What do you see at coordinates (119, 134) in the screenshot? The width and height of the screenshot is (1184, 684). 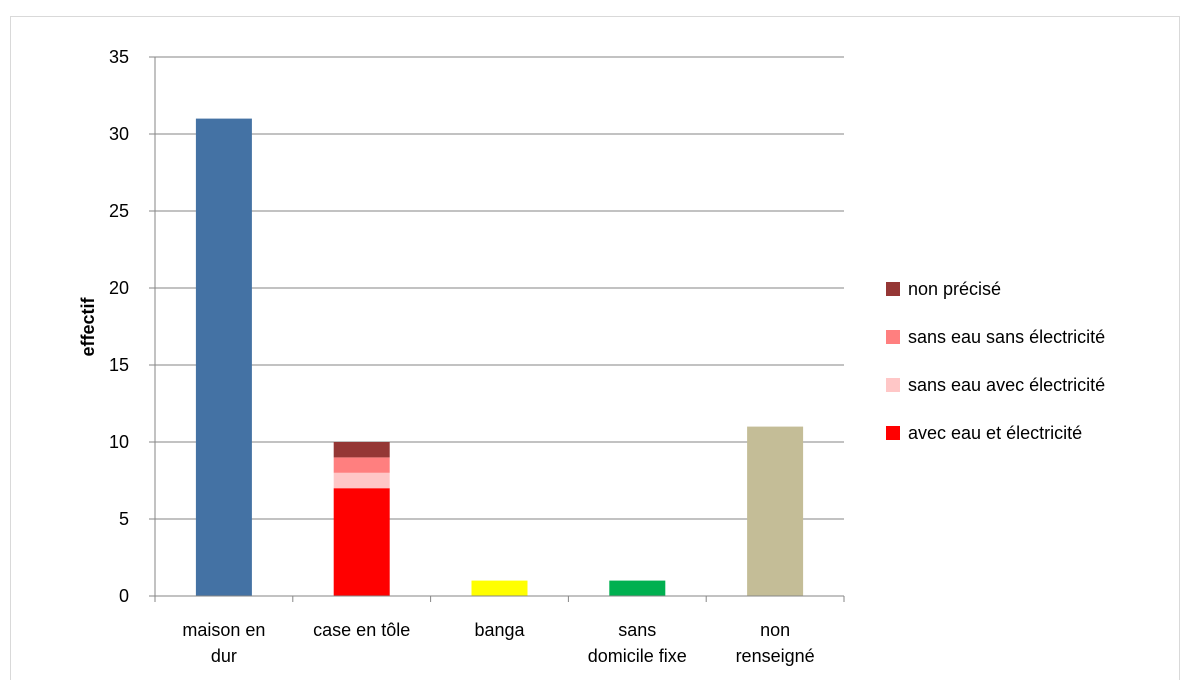 I see `y-tick-label: 30` at bounding box center [119, 134].